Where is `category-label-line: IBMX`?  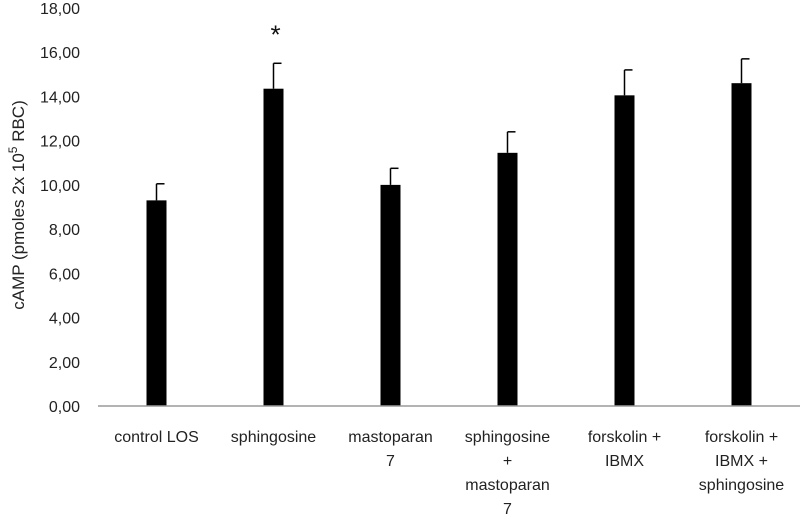
category-label-line: IBMX is located at coordinates (624, 461).